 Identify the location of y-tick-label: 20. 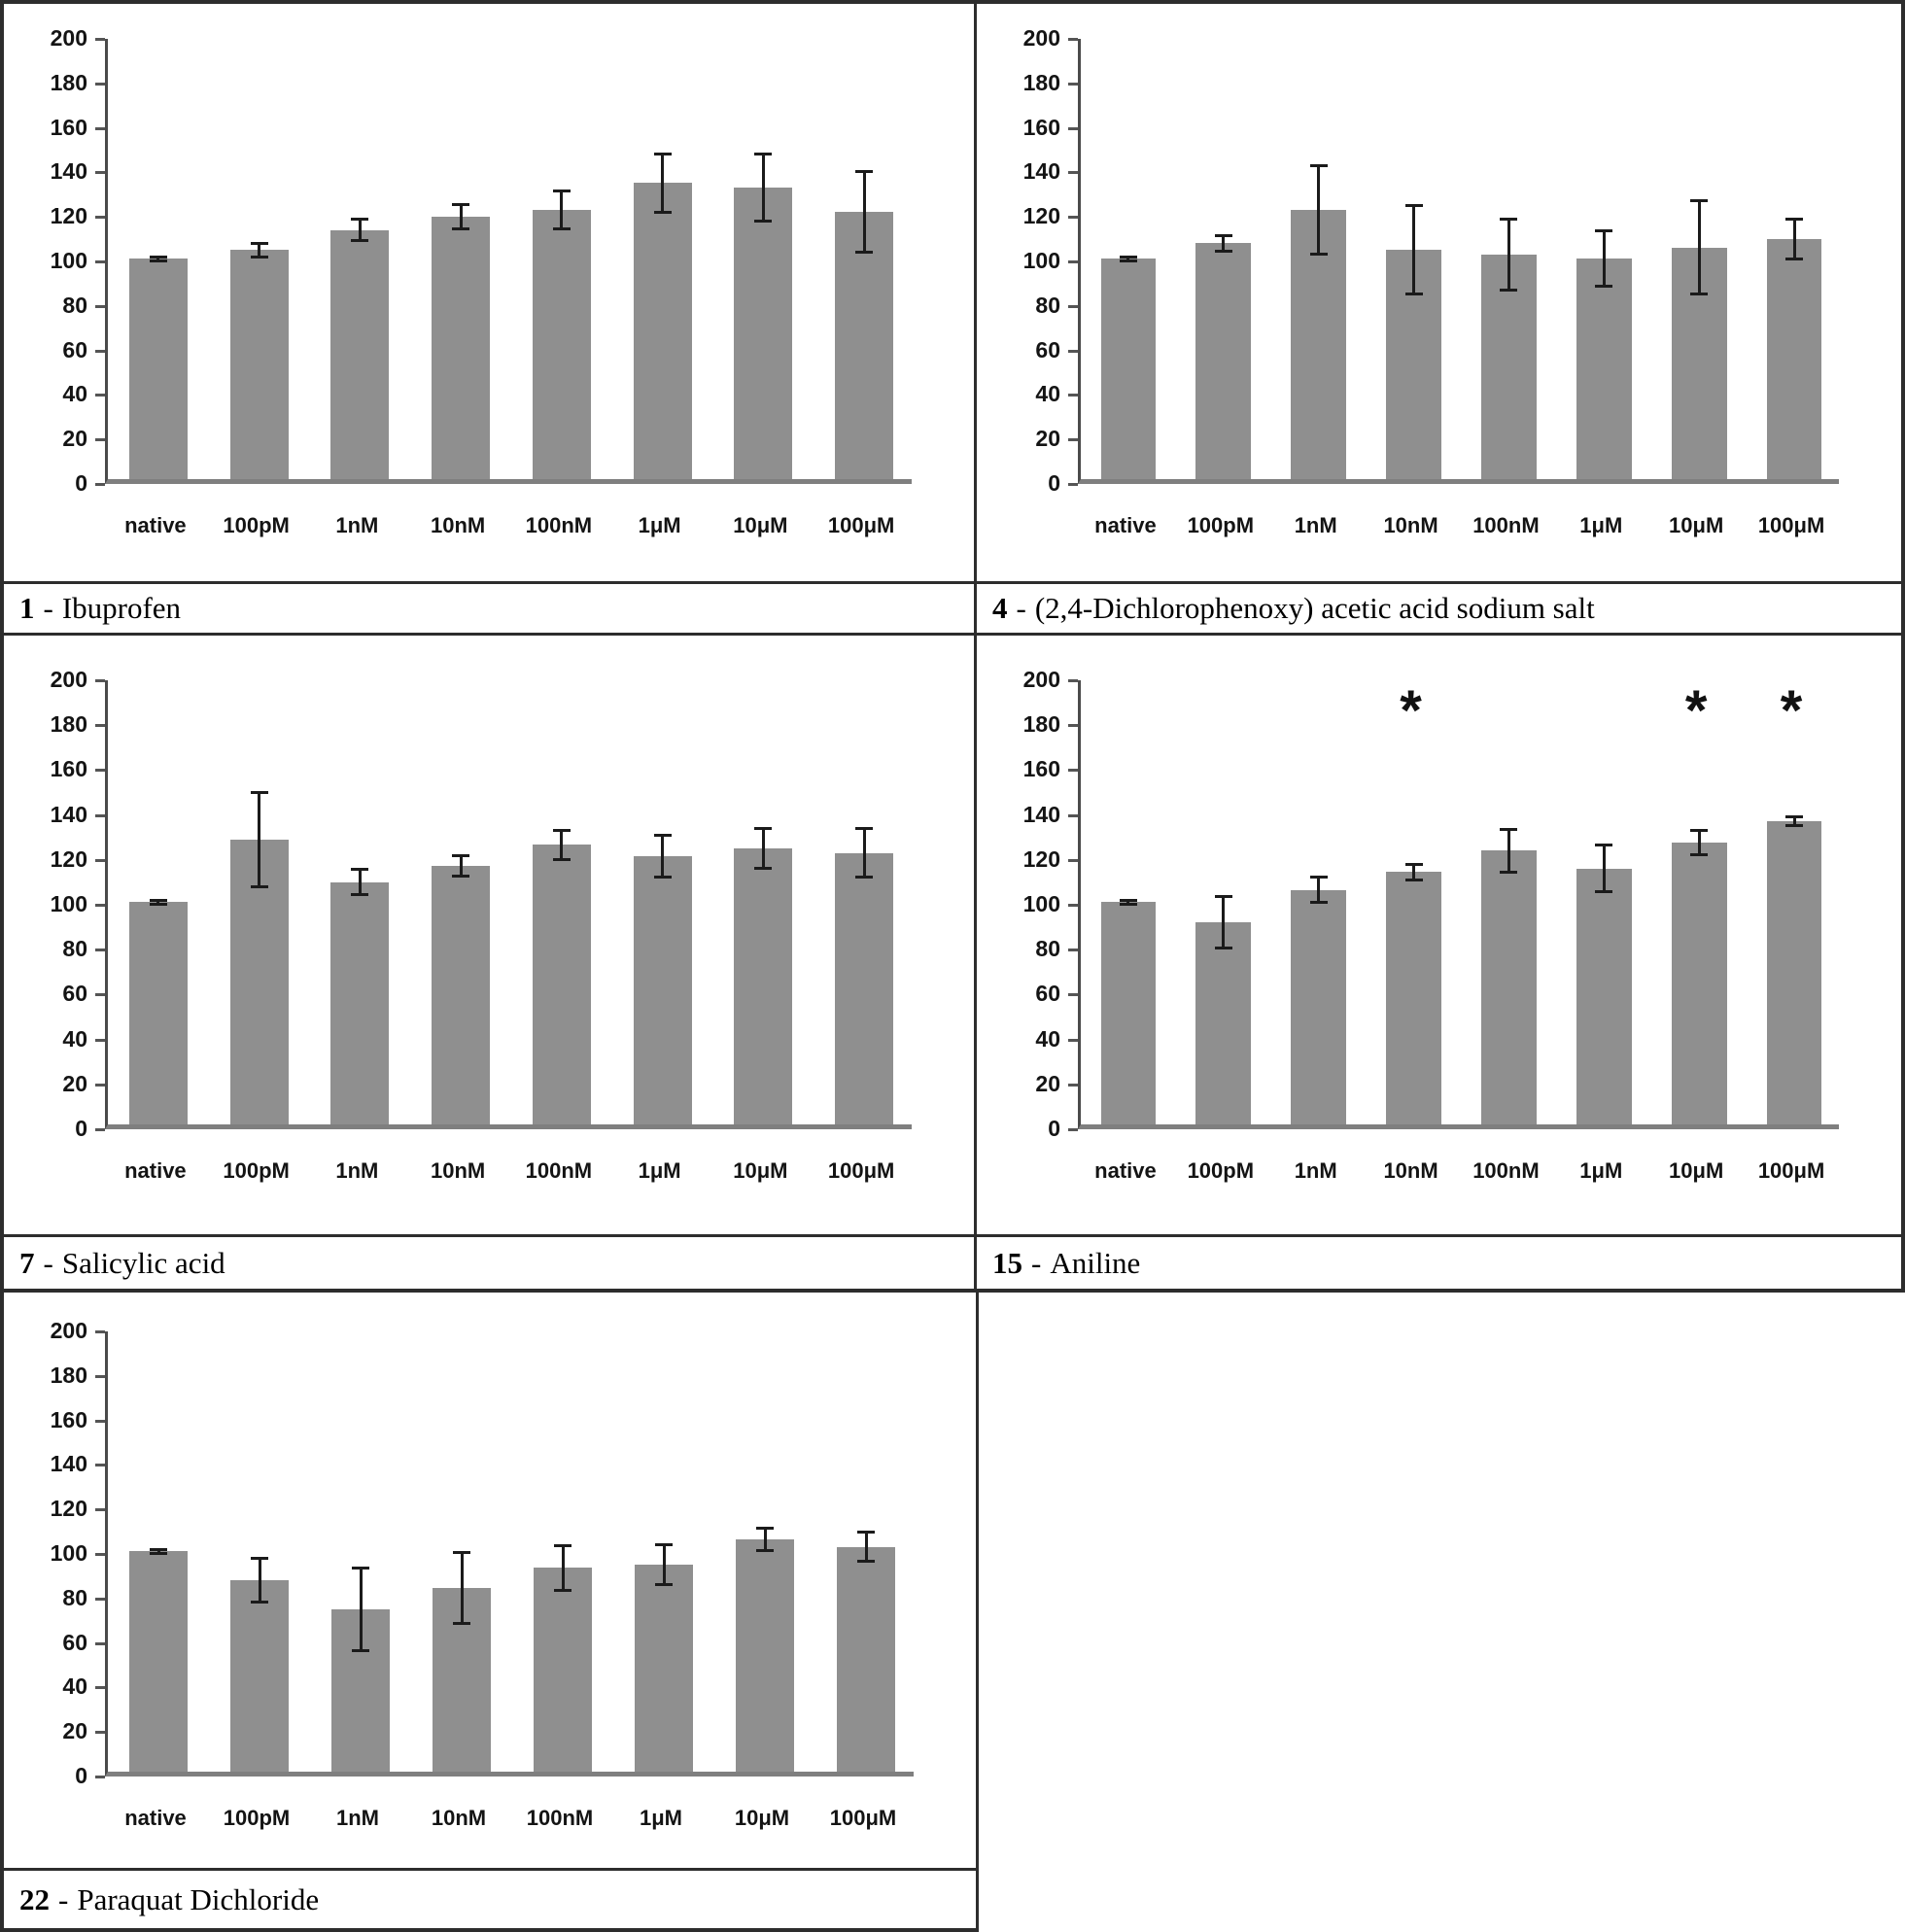
(75, 1731).